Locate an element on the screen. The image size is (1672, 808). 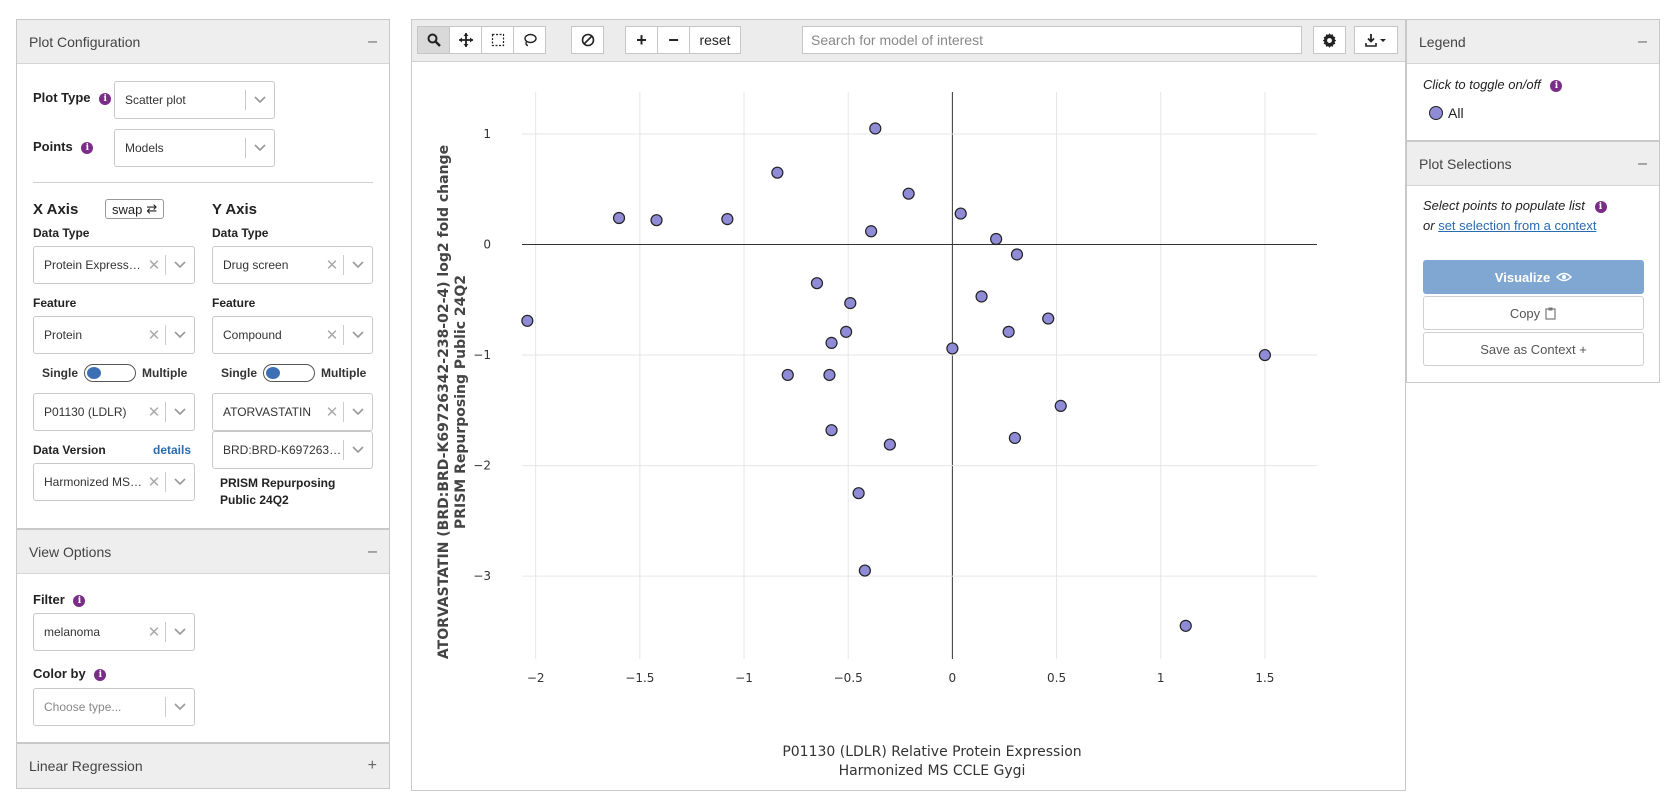
download-button is located at coordinates (1376, 40).